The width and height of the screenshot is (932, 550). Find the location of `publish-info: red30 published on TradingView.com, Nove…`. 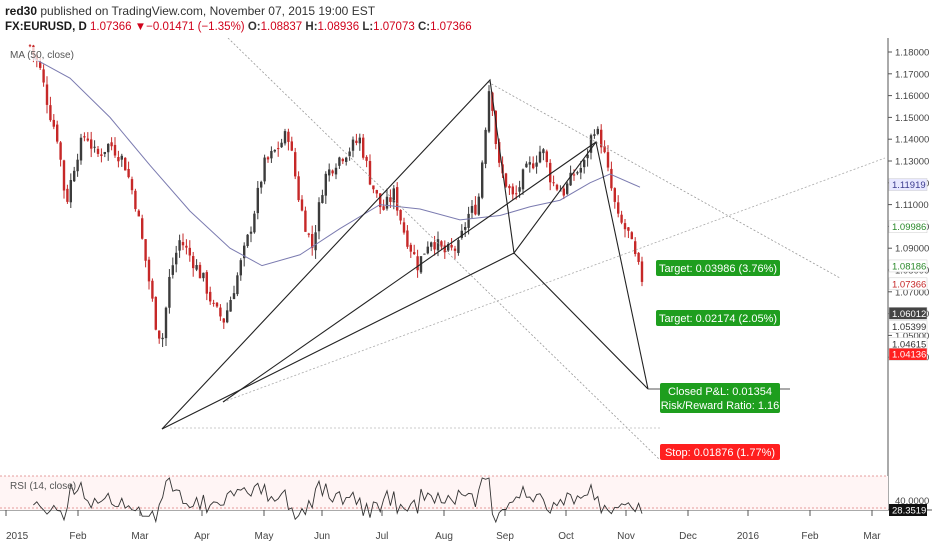

publish-info: red30 published on TradingView.com, Nove… is located at coordinates (190, 11).